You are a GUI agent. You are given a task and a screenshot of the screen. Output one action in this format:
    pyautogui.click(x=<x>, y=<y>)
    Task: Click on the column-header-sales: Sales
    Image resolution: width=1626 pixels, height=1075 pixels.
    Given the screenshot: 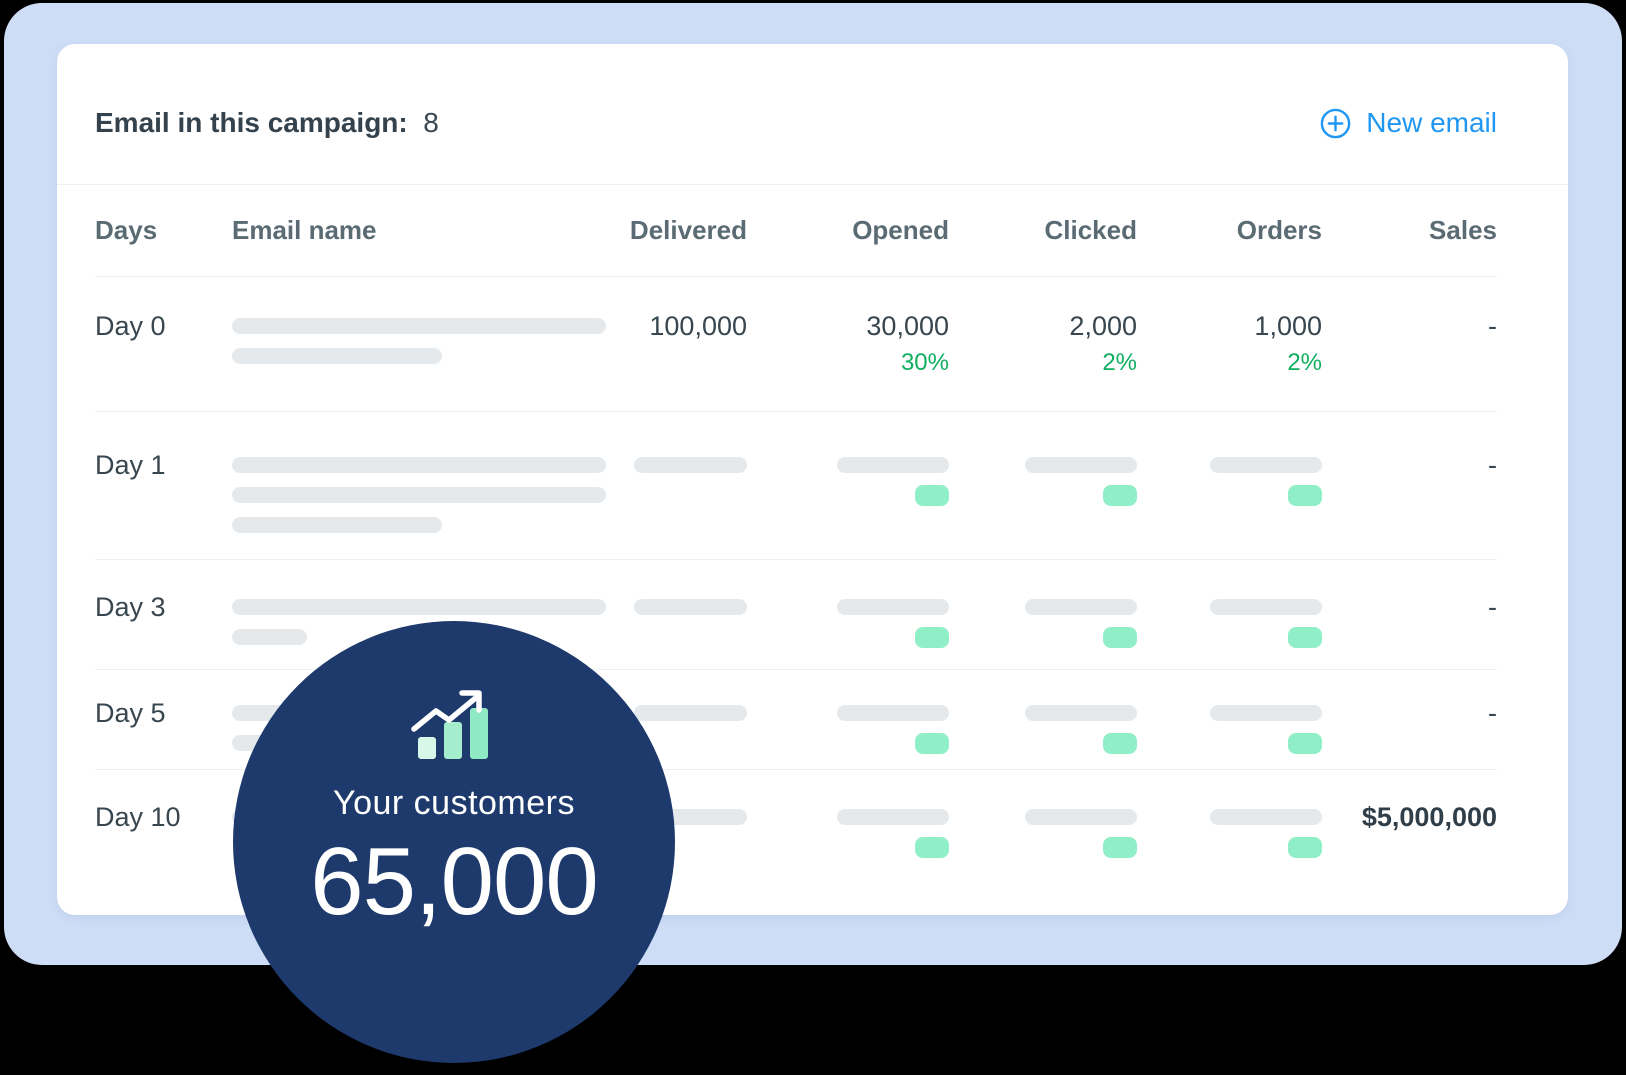 What is the action you would take?
    pyautogui.click(x=1463, y=230)
    